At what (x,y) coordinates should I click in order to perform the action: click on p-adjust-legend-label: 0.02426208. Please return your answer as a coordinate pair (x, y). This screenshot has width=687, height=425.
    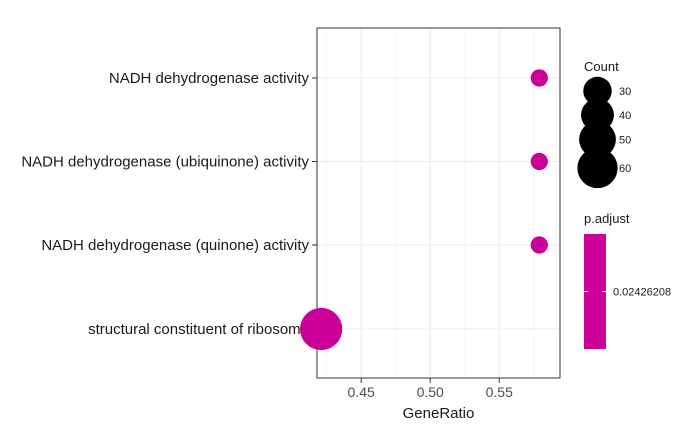
    Looking at the image, I should click on (642, 293).